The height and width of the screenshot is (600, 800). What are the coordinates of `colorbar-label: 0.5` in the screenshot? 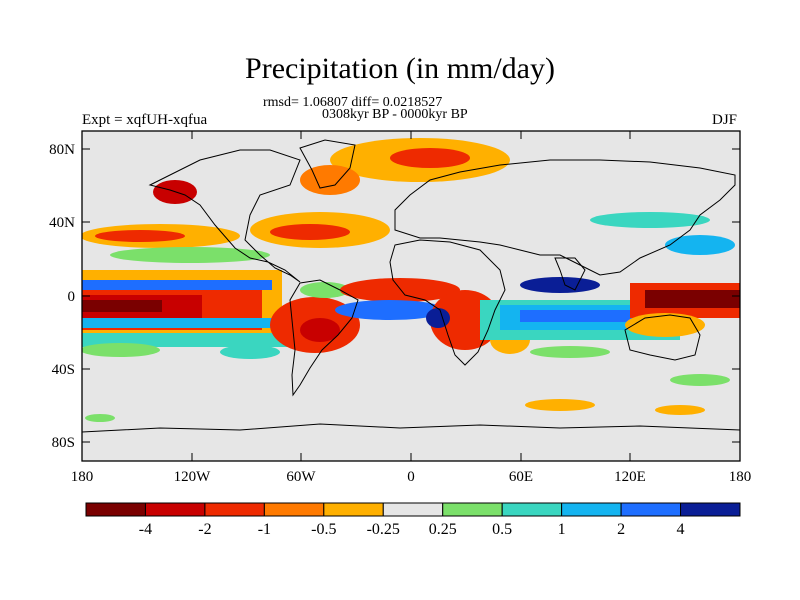 It's located at (502, 529).